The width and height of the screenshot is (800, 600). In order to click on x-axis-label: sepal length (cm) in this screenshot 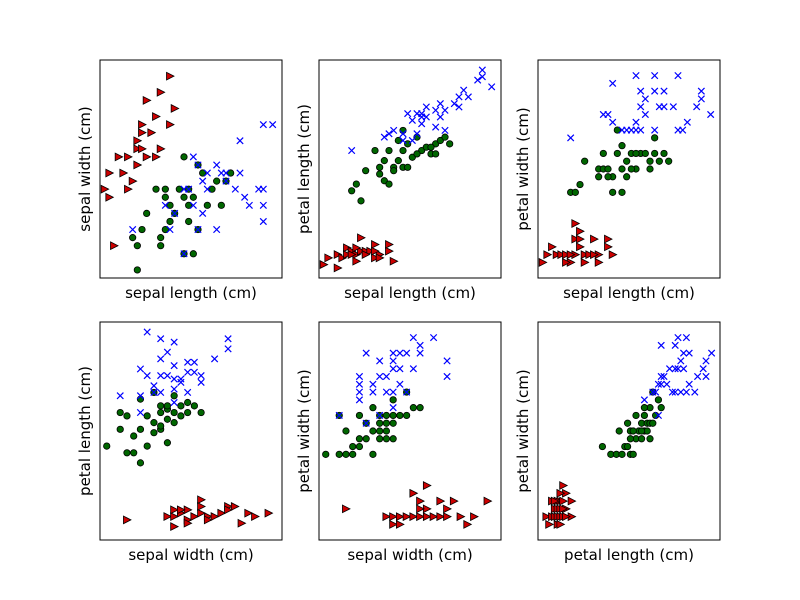, I will do `click(410, 293)`.